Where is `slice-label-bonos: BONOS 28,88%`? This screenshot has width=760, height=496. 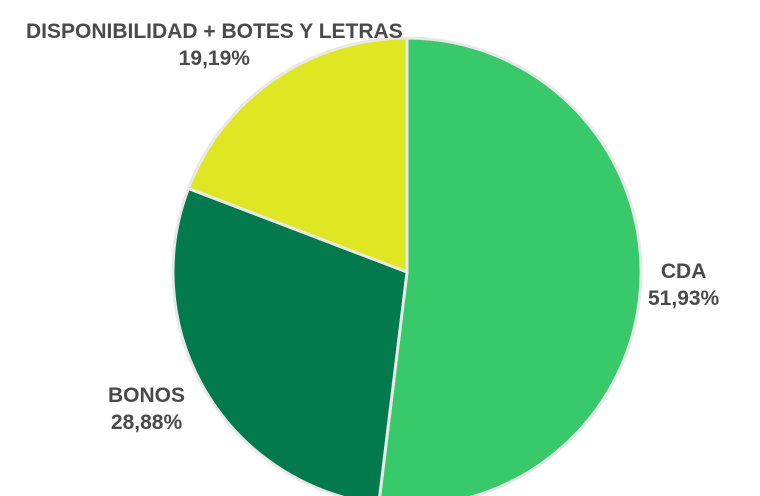
slice-label-bonos: BONOS 28,88% is located at coordinates (146, 409).